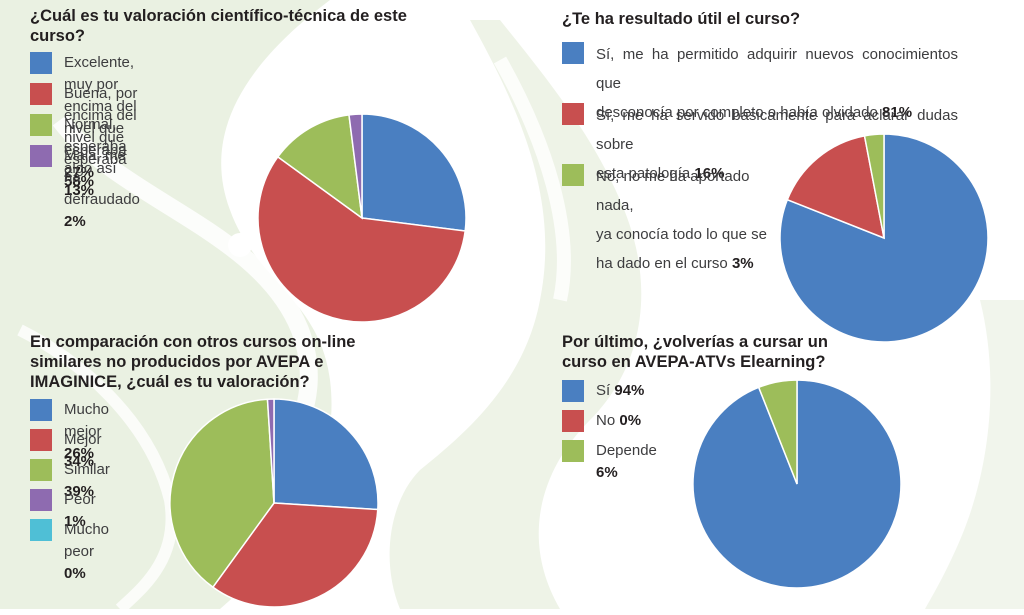  Describe the element at coordinates (626, 450) in the screenshot. I see `legend-label: Depende` at that location.